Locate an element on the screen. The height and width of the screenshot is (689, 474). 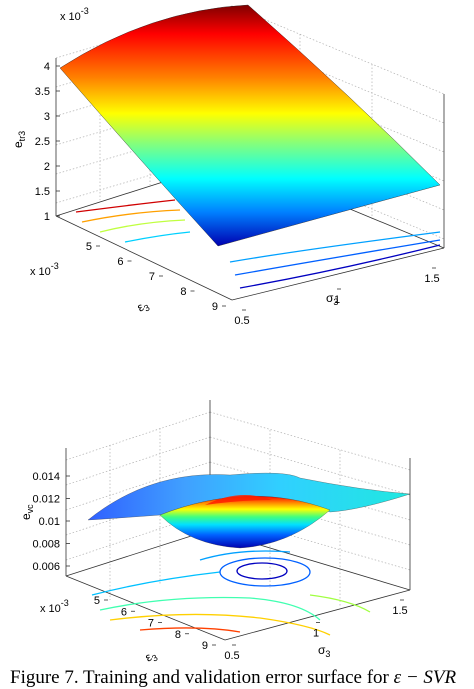
chart-1-z-tick-4: 3 is located at coordinates (47, 117).